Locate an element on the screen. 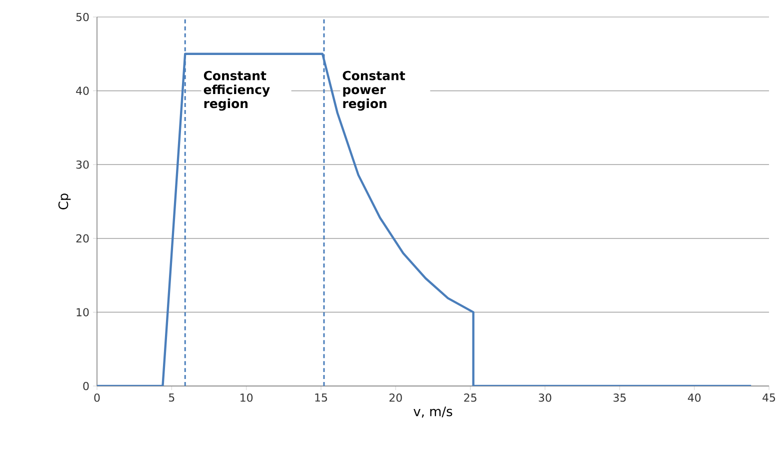 This screenshot has height=459, width=781. x-tick-label: 10 is located at coordinates (246, 398).